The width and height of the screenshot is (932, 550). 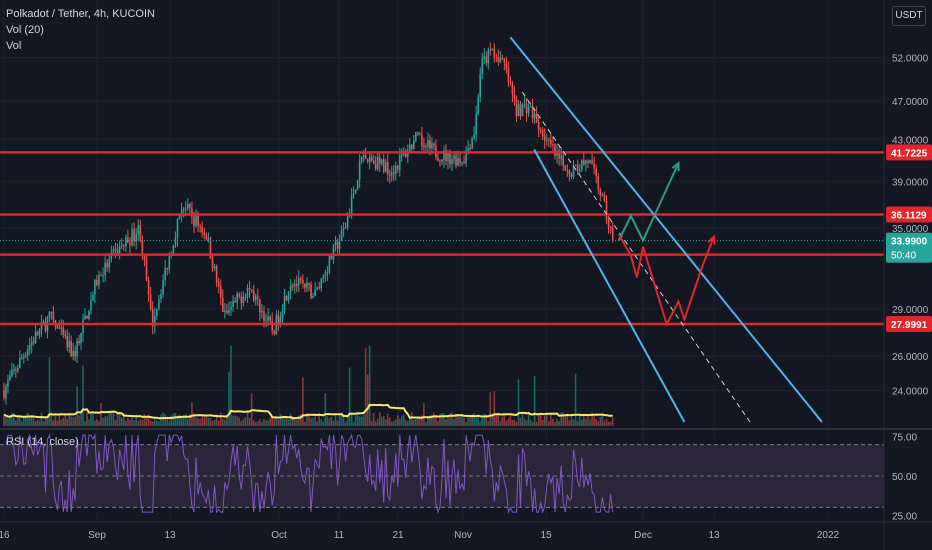 I want to click on time-axis: 16 Sep 13 Oct 11 21 Nov 15 Dec 13 2022, so click(x=420, y=535).